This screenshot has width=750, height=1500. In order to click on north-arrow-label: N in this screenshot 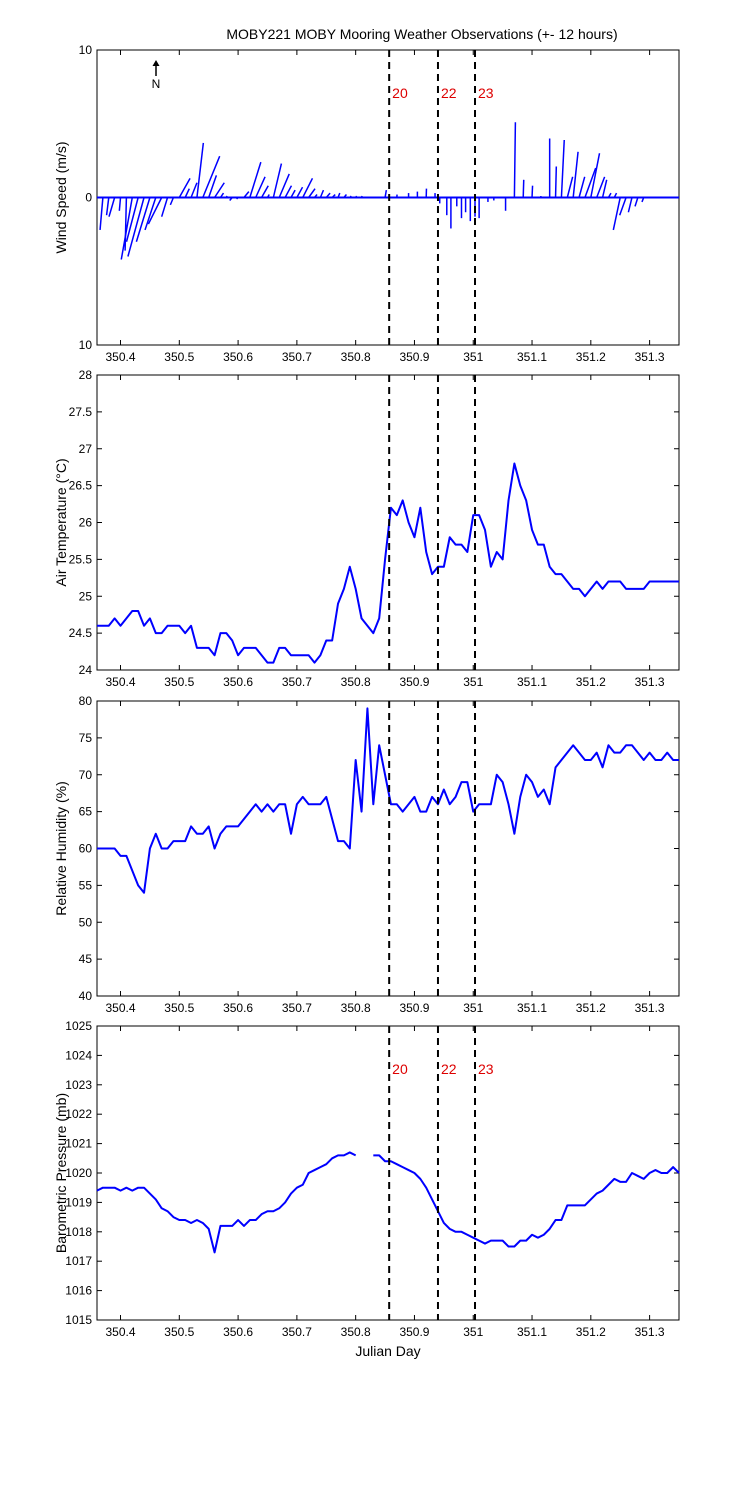, I will do `click(156, 84)`.